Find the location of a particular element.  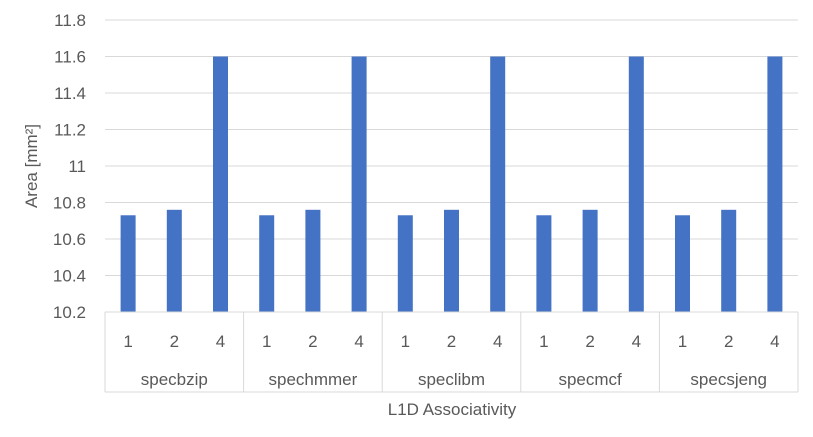

y-tick-label: 10.2 is located at coordinates (69, 312).